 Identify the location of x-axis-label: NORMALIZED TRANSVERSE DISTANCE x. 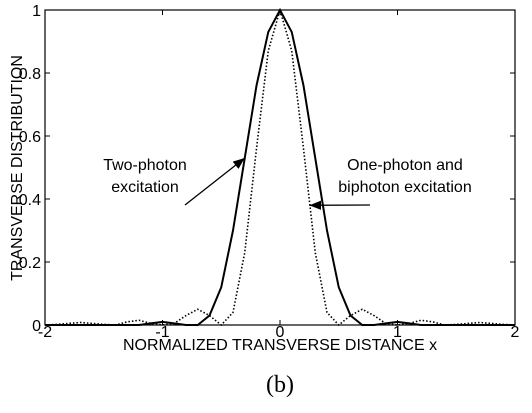
(280, 345).